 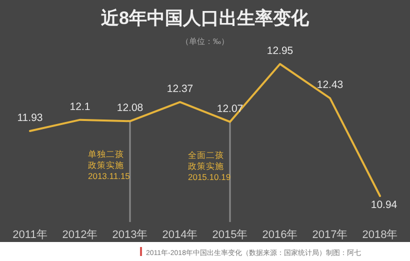 What do you see at coordinates (280, 51) in the screenshot?
I see `data-label: 12.95` at bounding box center [280, 51].